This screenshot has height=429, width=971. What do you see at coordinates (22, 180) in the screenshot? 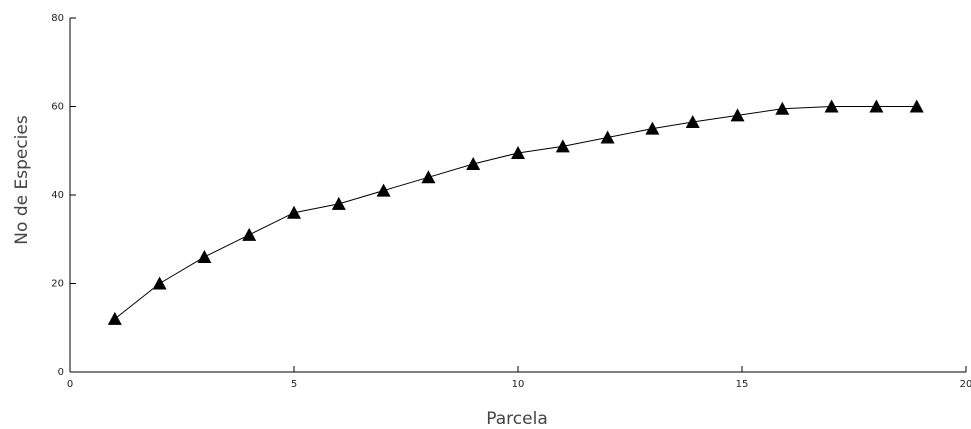
I see `y-axis-label: No de Especies` at bounding box center [22, 180].